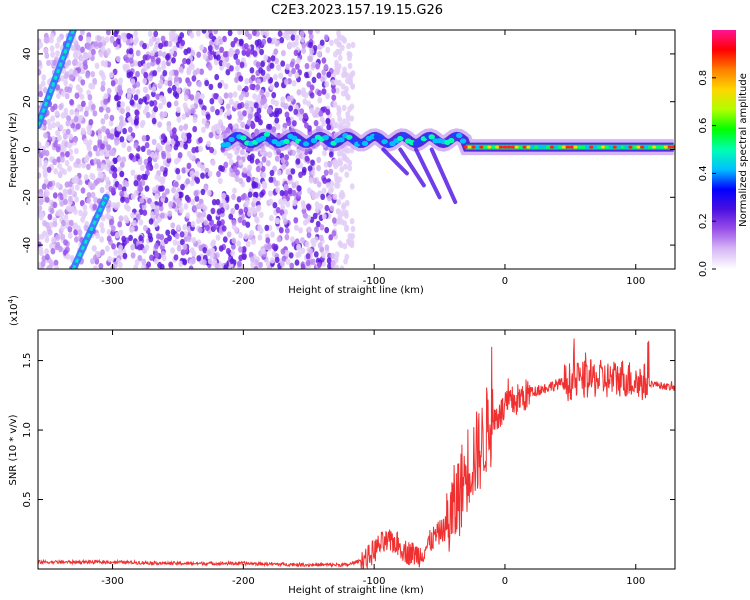 The height and width of the screenshot is (600, 750). Describe the element at coordinates (27, 149) in the screenshot. I see `spectrogram-y-tick-label: 0` at that location.